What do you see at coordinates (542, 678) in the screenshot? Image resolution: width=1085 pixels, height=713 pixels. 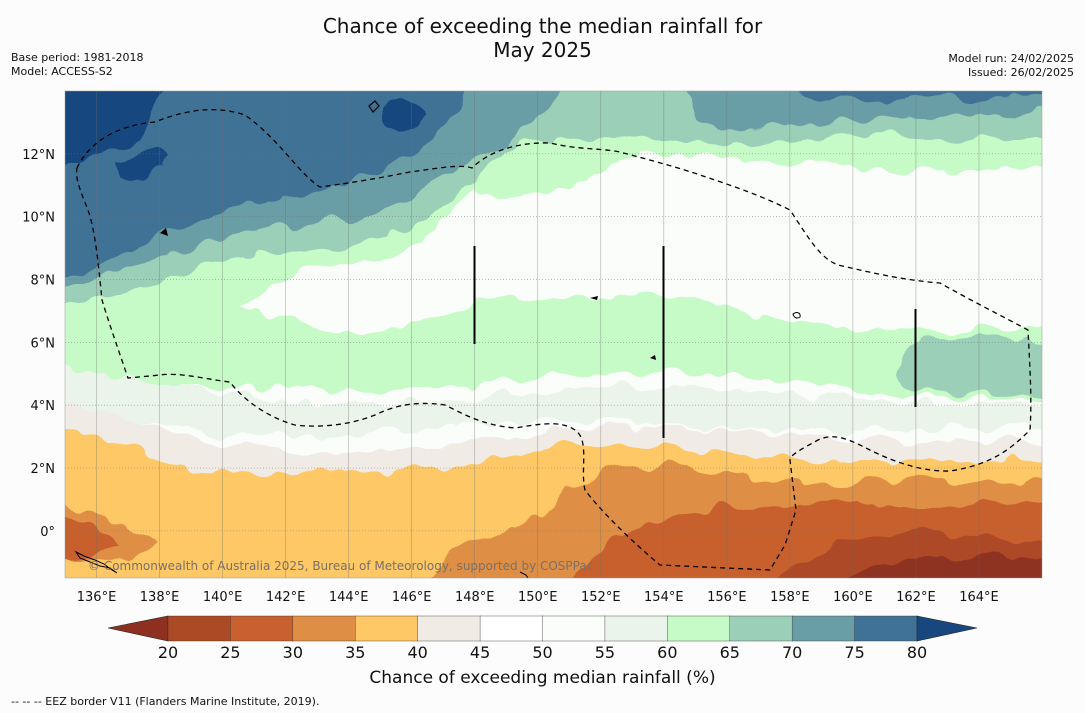 I see `colorbar-title: Chance of exceeding median rainfall (%)` at bounding box center [542, 678].